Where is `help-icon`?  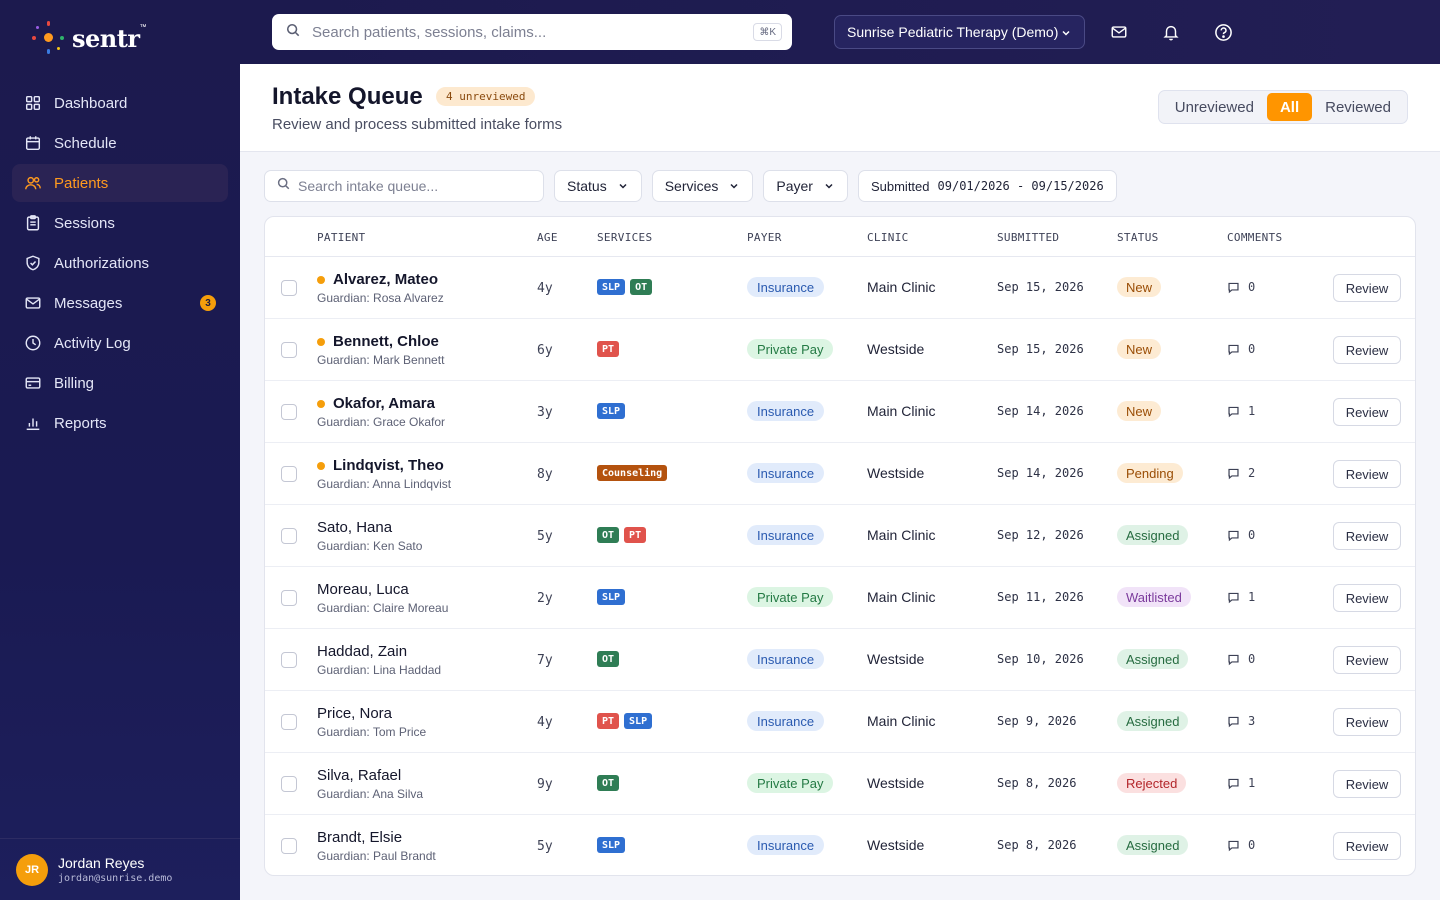 help-icon is located at coordinates (1223, 32).